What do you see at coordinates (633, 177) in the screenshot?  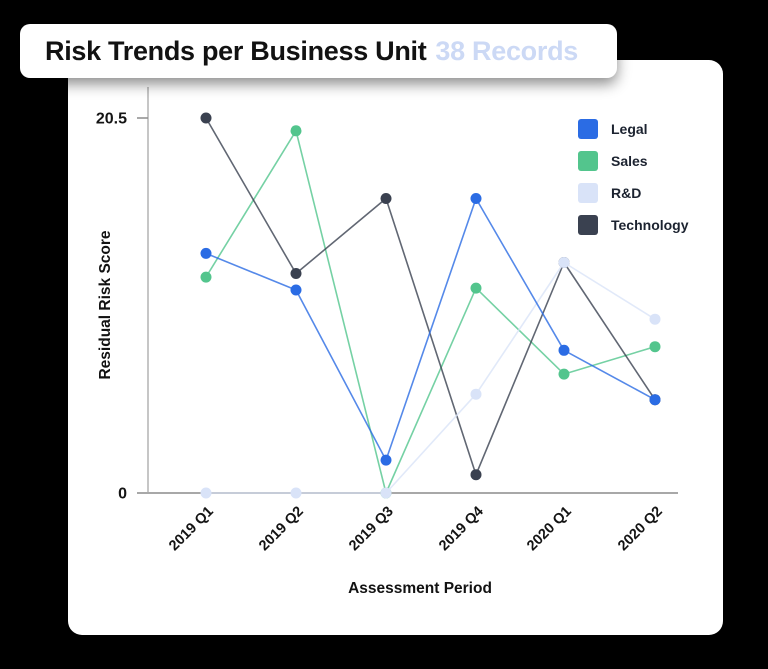 I see `chart-legend: Legal Sales R&D Technology` at bounding box center [633, 177].